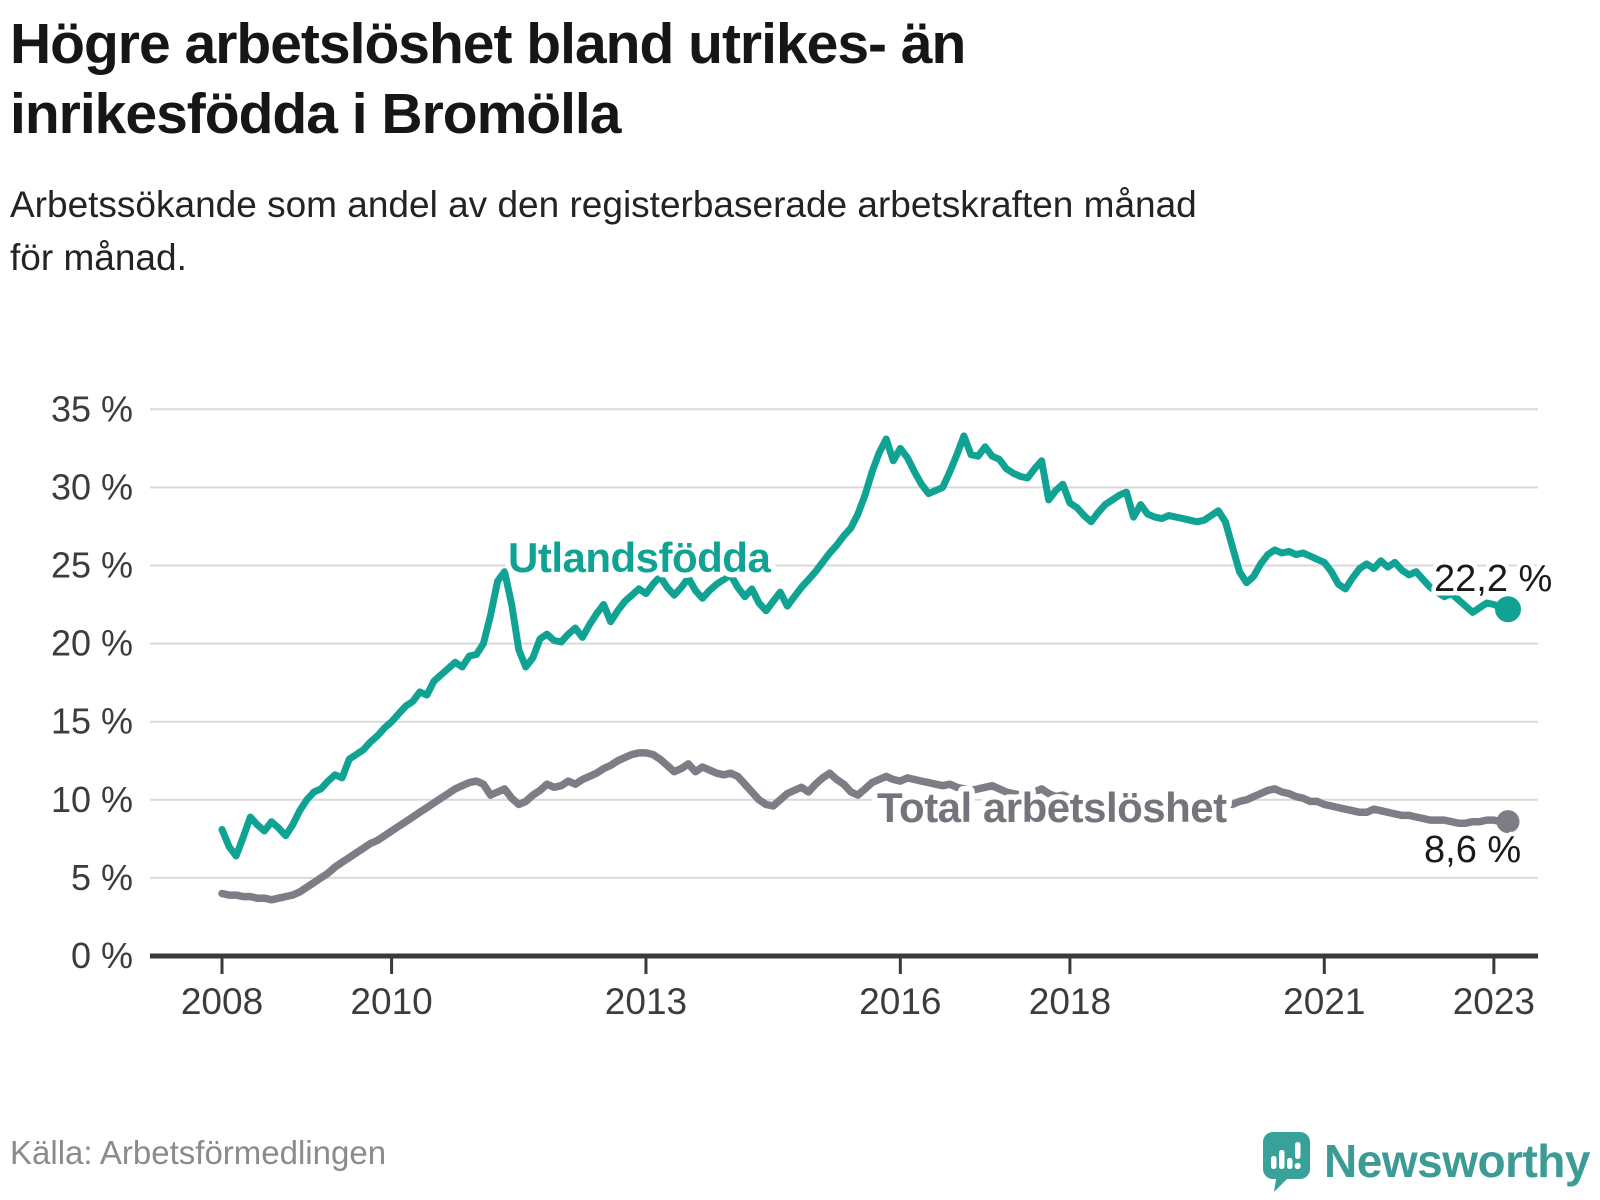  Describe the element at coordinates (1508, 822) in the screenshot. I see `end-dot-total` at that location.